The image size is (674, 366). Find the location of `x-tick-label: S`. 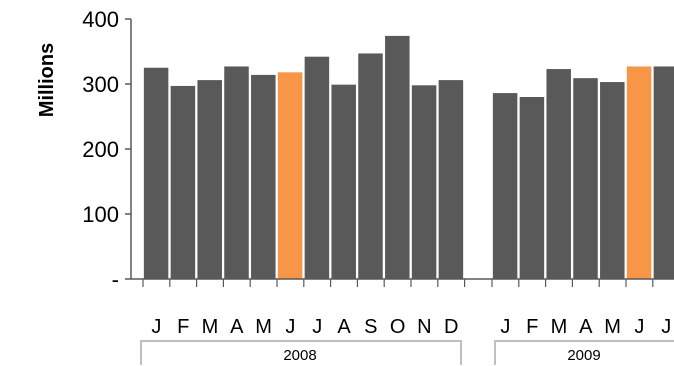

x-tick-label: S is located at coordinates (370, 327).